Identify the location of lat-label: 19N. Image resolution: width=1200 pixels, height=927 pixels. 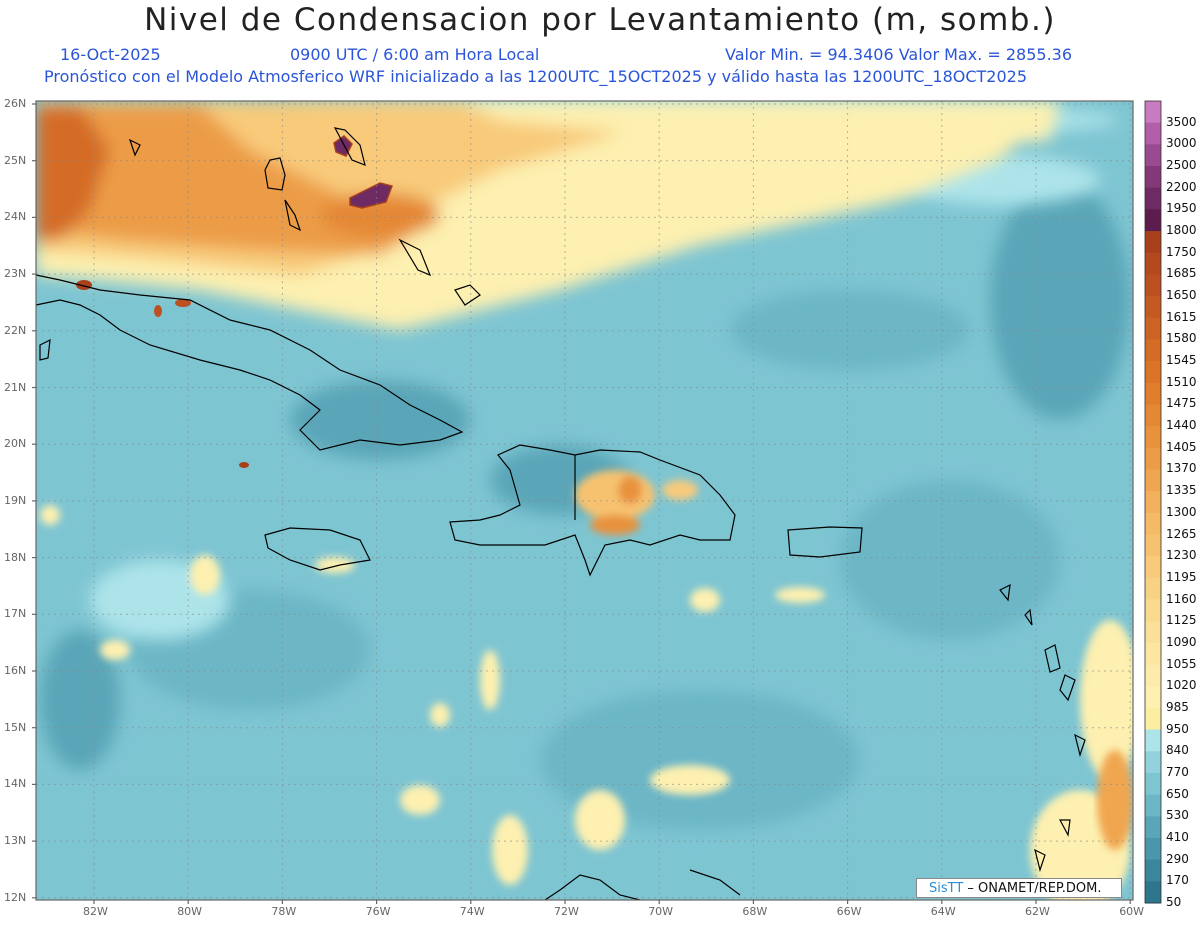
(15, 500).